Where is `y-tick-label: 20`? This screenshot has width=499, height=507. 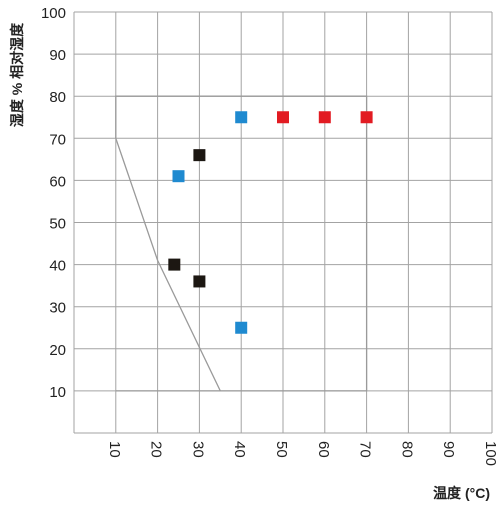 y-tick-label: 20 is located at coordinates (57, 350).